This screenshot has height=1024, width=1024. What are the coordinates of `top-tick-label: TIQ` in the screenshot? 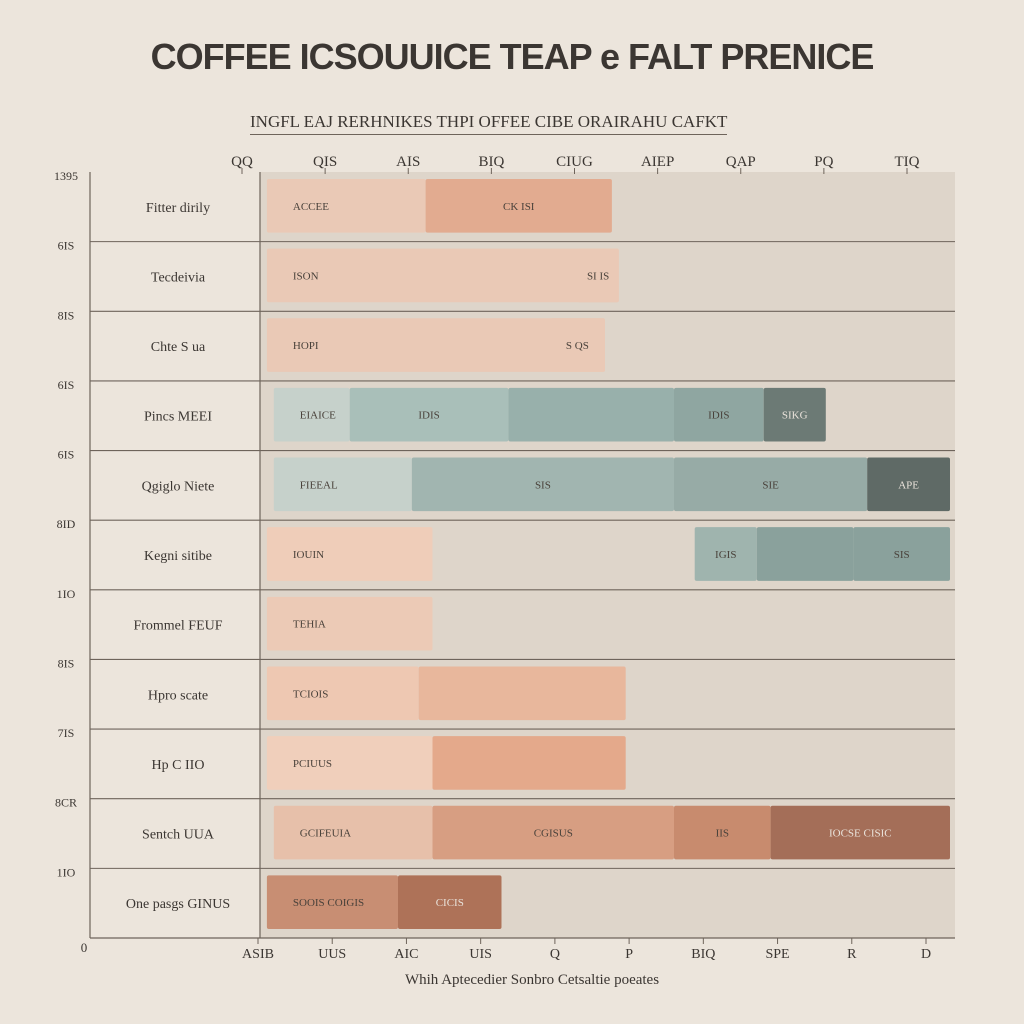 It's located at (907, 162).